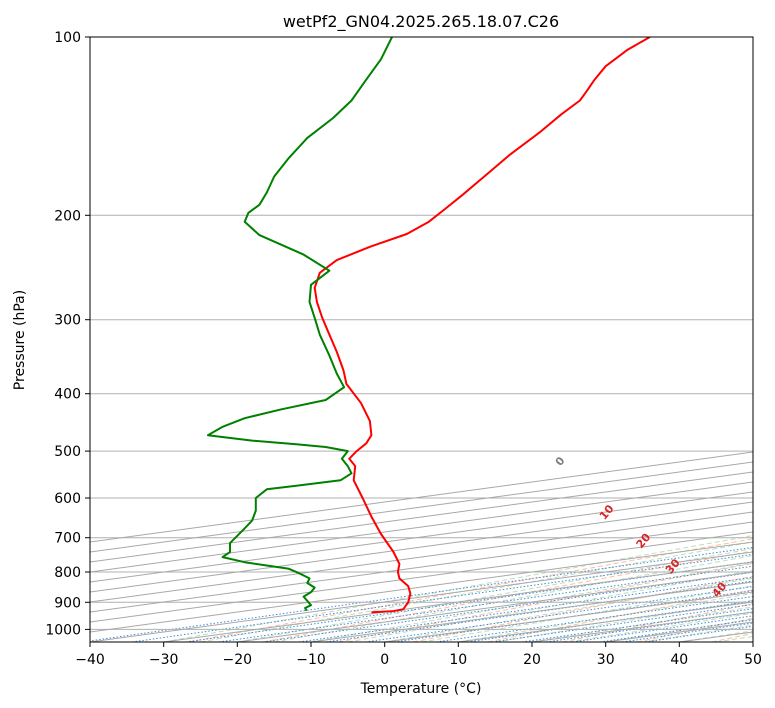  I want to click on moist-adiabats, so click(458, 588).